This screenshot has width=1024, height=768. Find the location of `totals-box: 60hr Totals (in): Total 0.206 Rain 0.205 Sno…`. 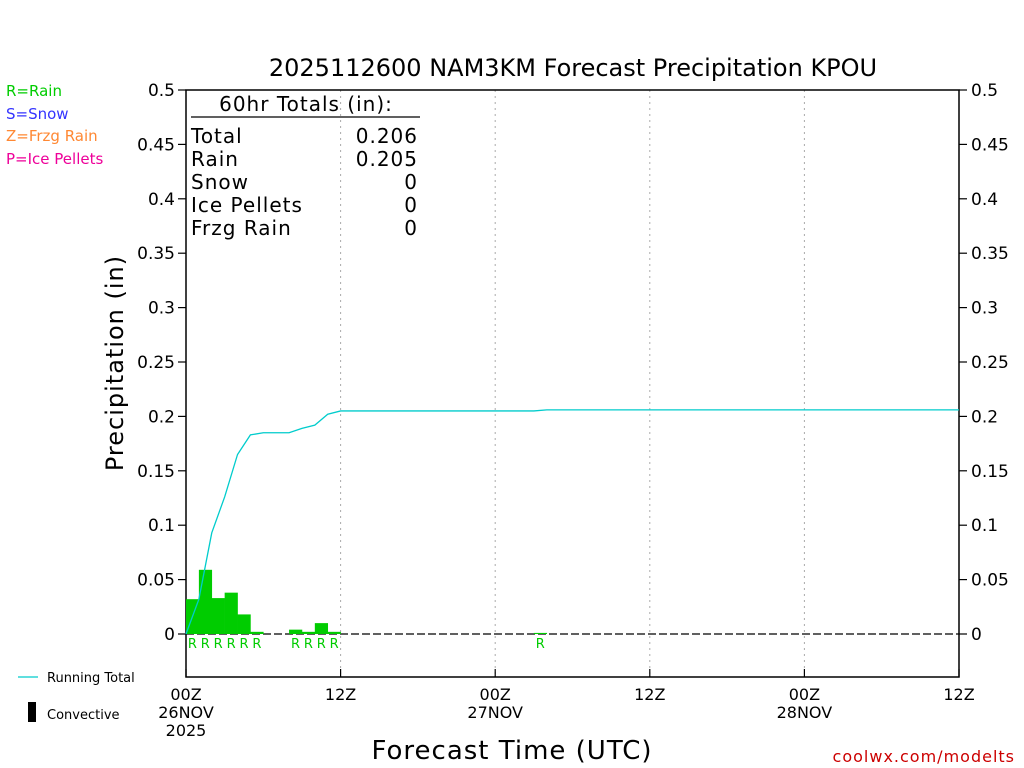

totals-box: 60hr Totals (in): Total 0.206 Rain 0.205 Sno… is located at coordinates (305, 166).